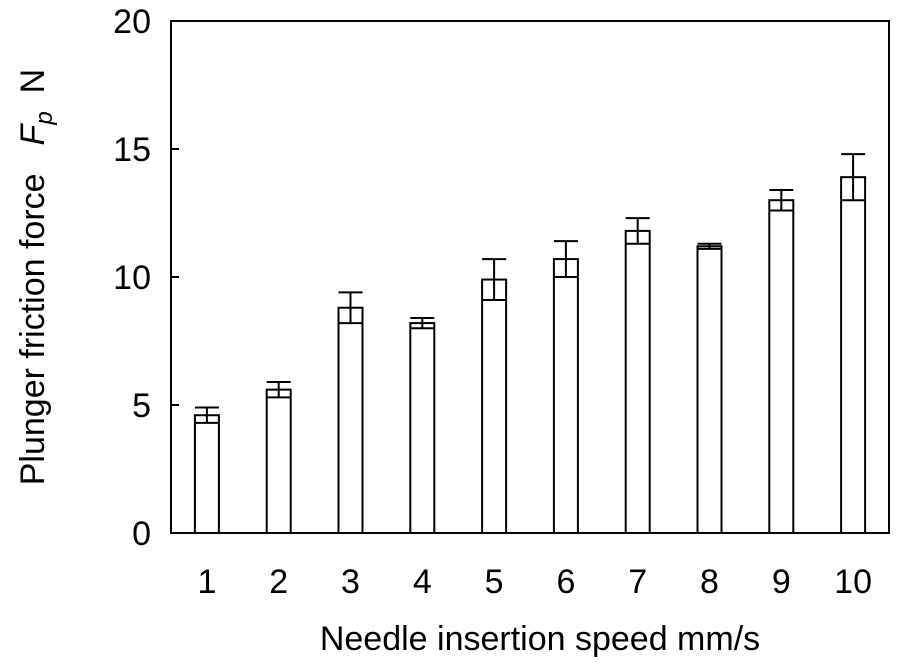 This screenshot has width=907, height=664. I want to click on x-tick-label: 8, so click(709, 582).